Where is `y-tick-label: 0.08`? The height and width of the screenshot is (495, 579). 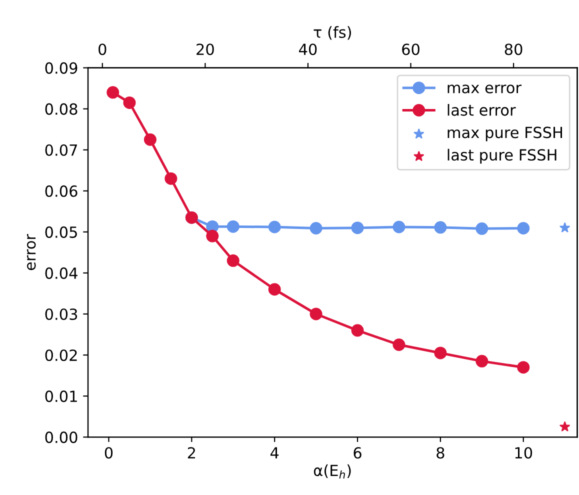
y-tick-label: 0.08 is located at coordinates (61, 109).